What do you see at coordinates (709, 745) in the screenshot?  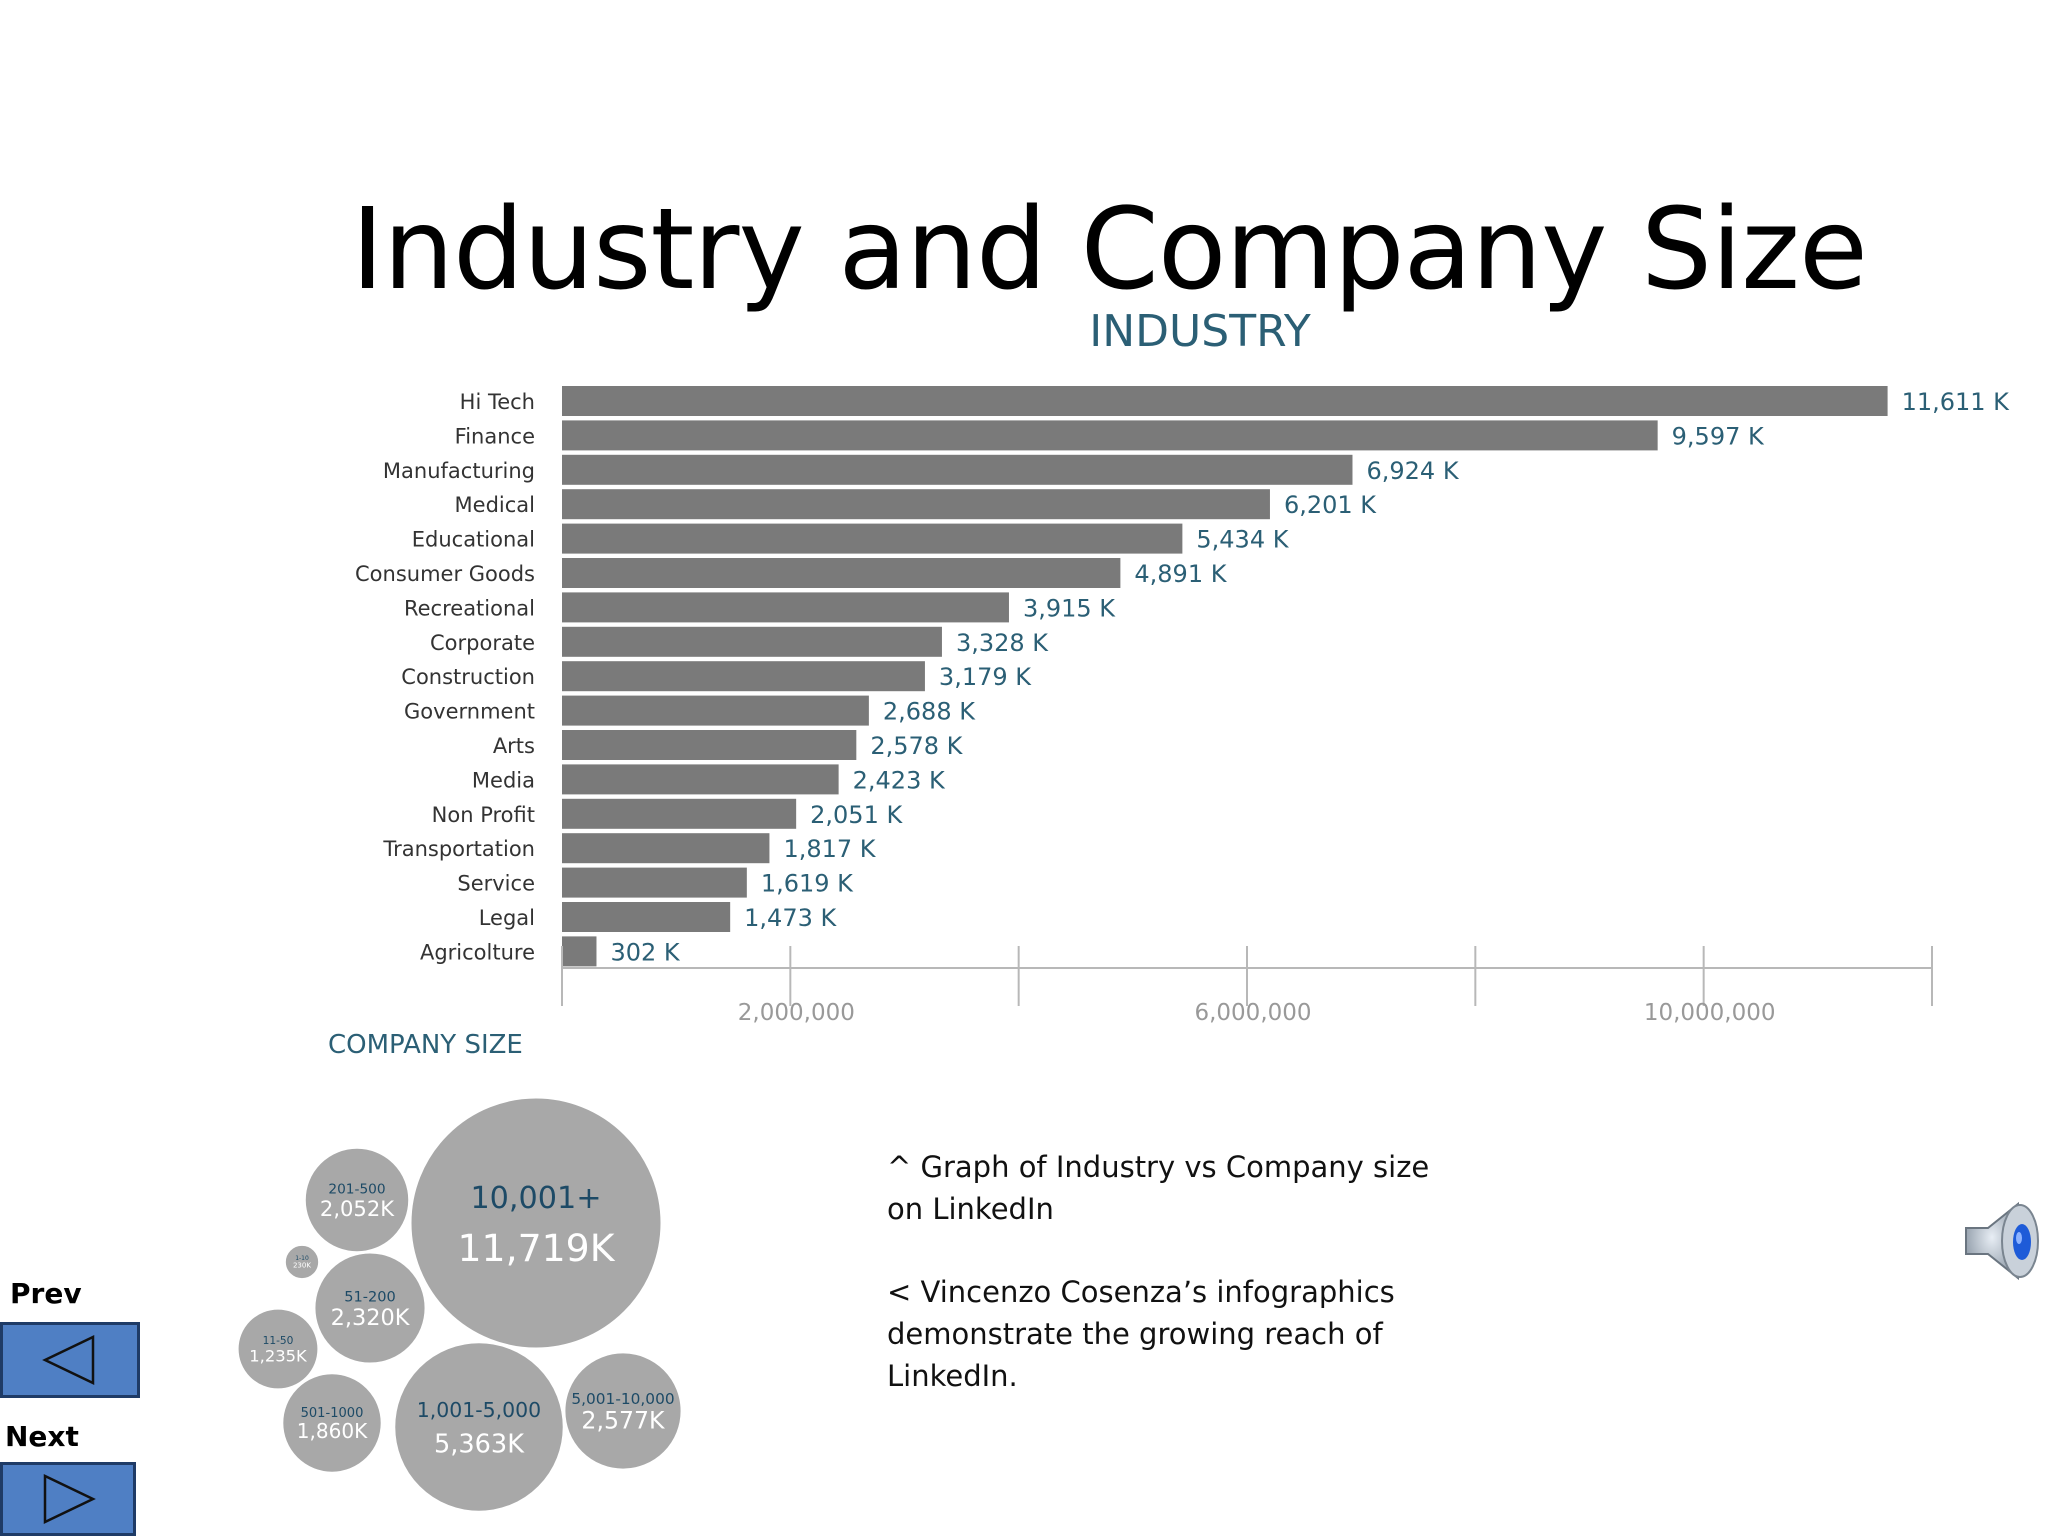 I see `bar-arts` at bounding box center [709, 745].